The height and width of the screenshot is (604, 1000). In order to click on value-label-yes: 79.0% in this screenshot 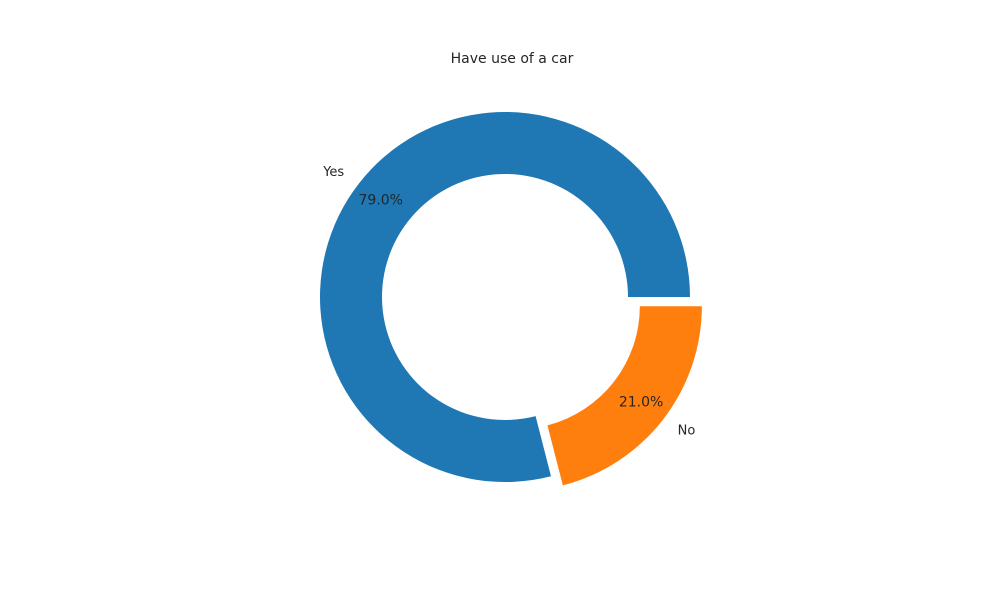, I will do `click(381, 201)`.